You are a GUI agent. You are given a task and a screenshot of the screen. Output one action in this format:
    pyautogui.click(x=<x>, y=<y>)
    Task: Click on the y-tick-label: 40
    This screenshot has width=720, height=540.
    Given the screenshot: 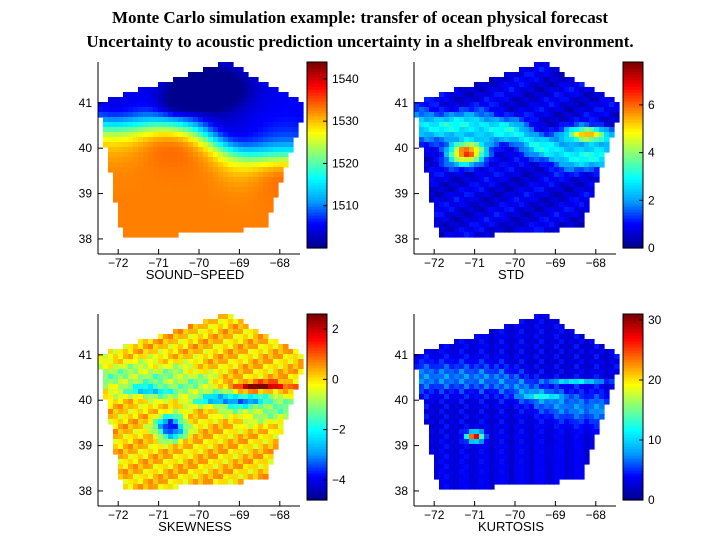 What is the action you would take?
    pyautogui.click(x=402, y=148)
    